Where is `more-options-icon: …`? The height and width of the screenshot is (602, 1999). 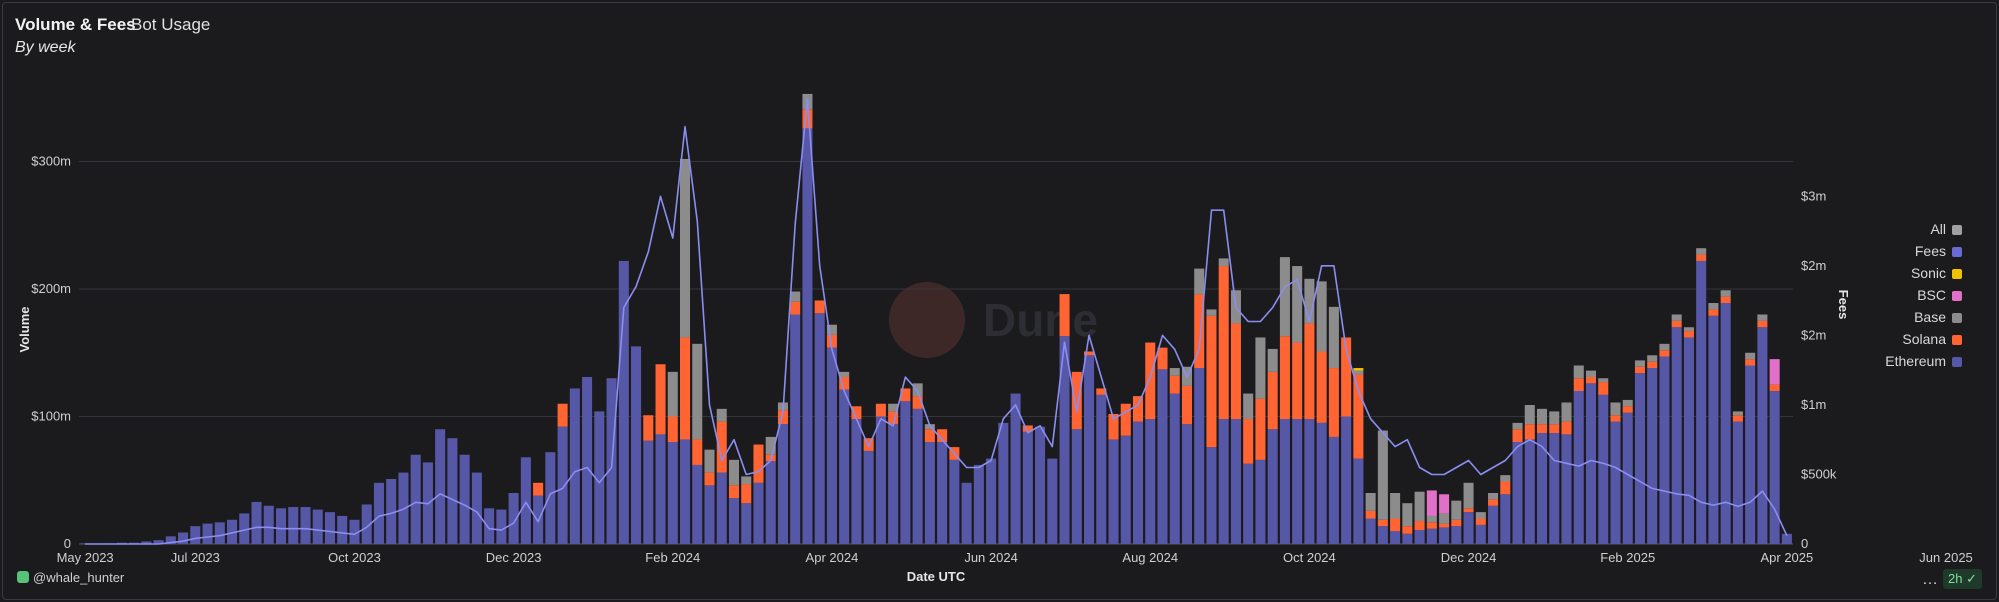 more-options-icon: … is located at coordinates (1930, 579).